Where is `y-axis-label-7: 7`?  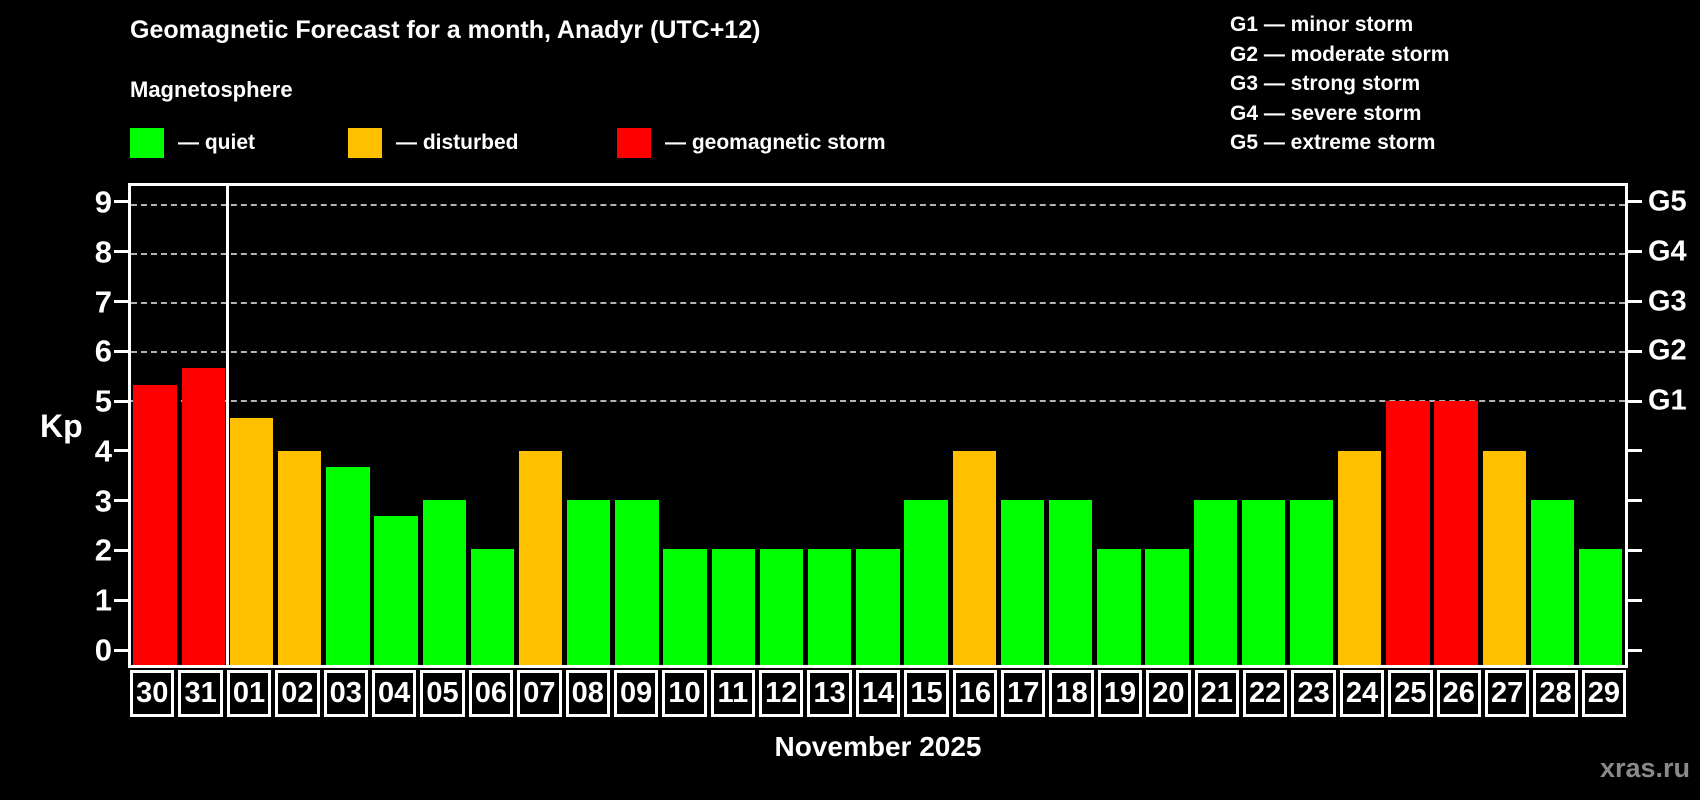 y-axis-label-7: 7 is located at coordinates (103, 301).